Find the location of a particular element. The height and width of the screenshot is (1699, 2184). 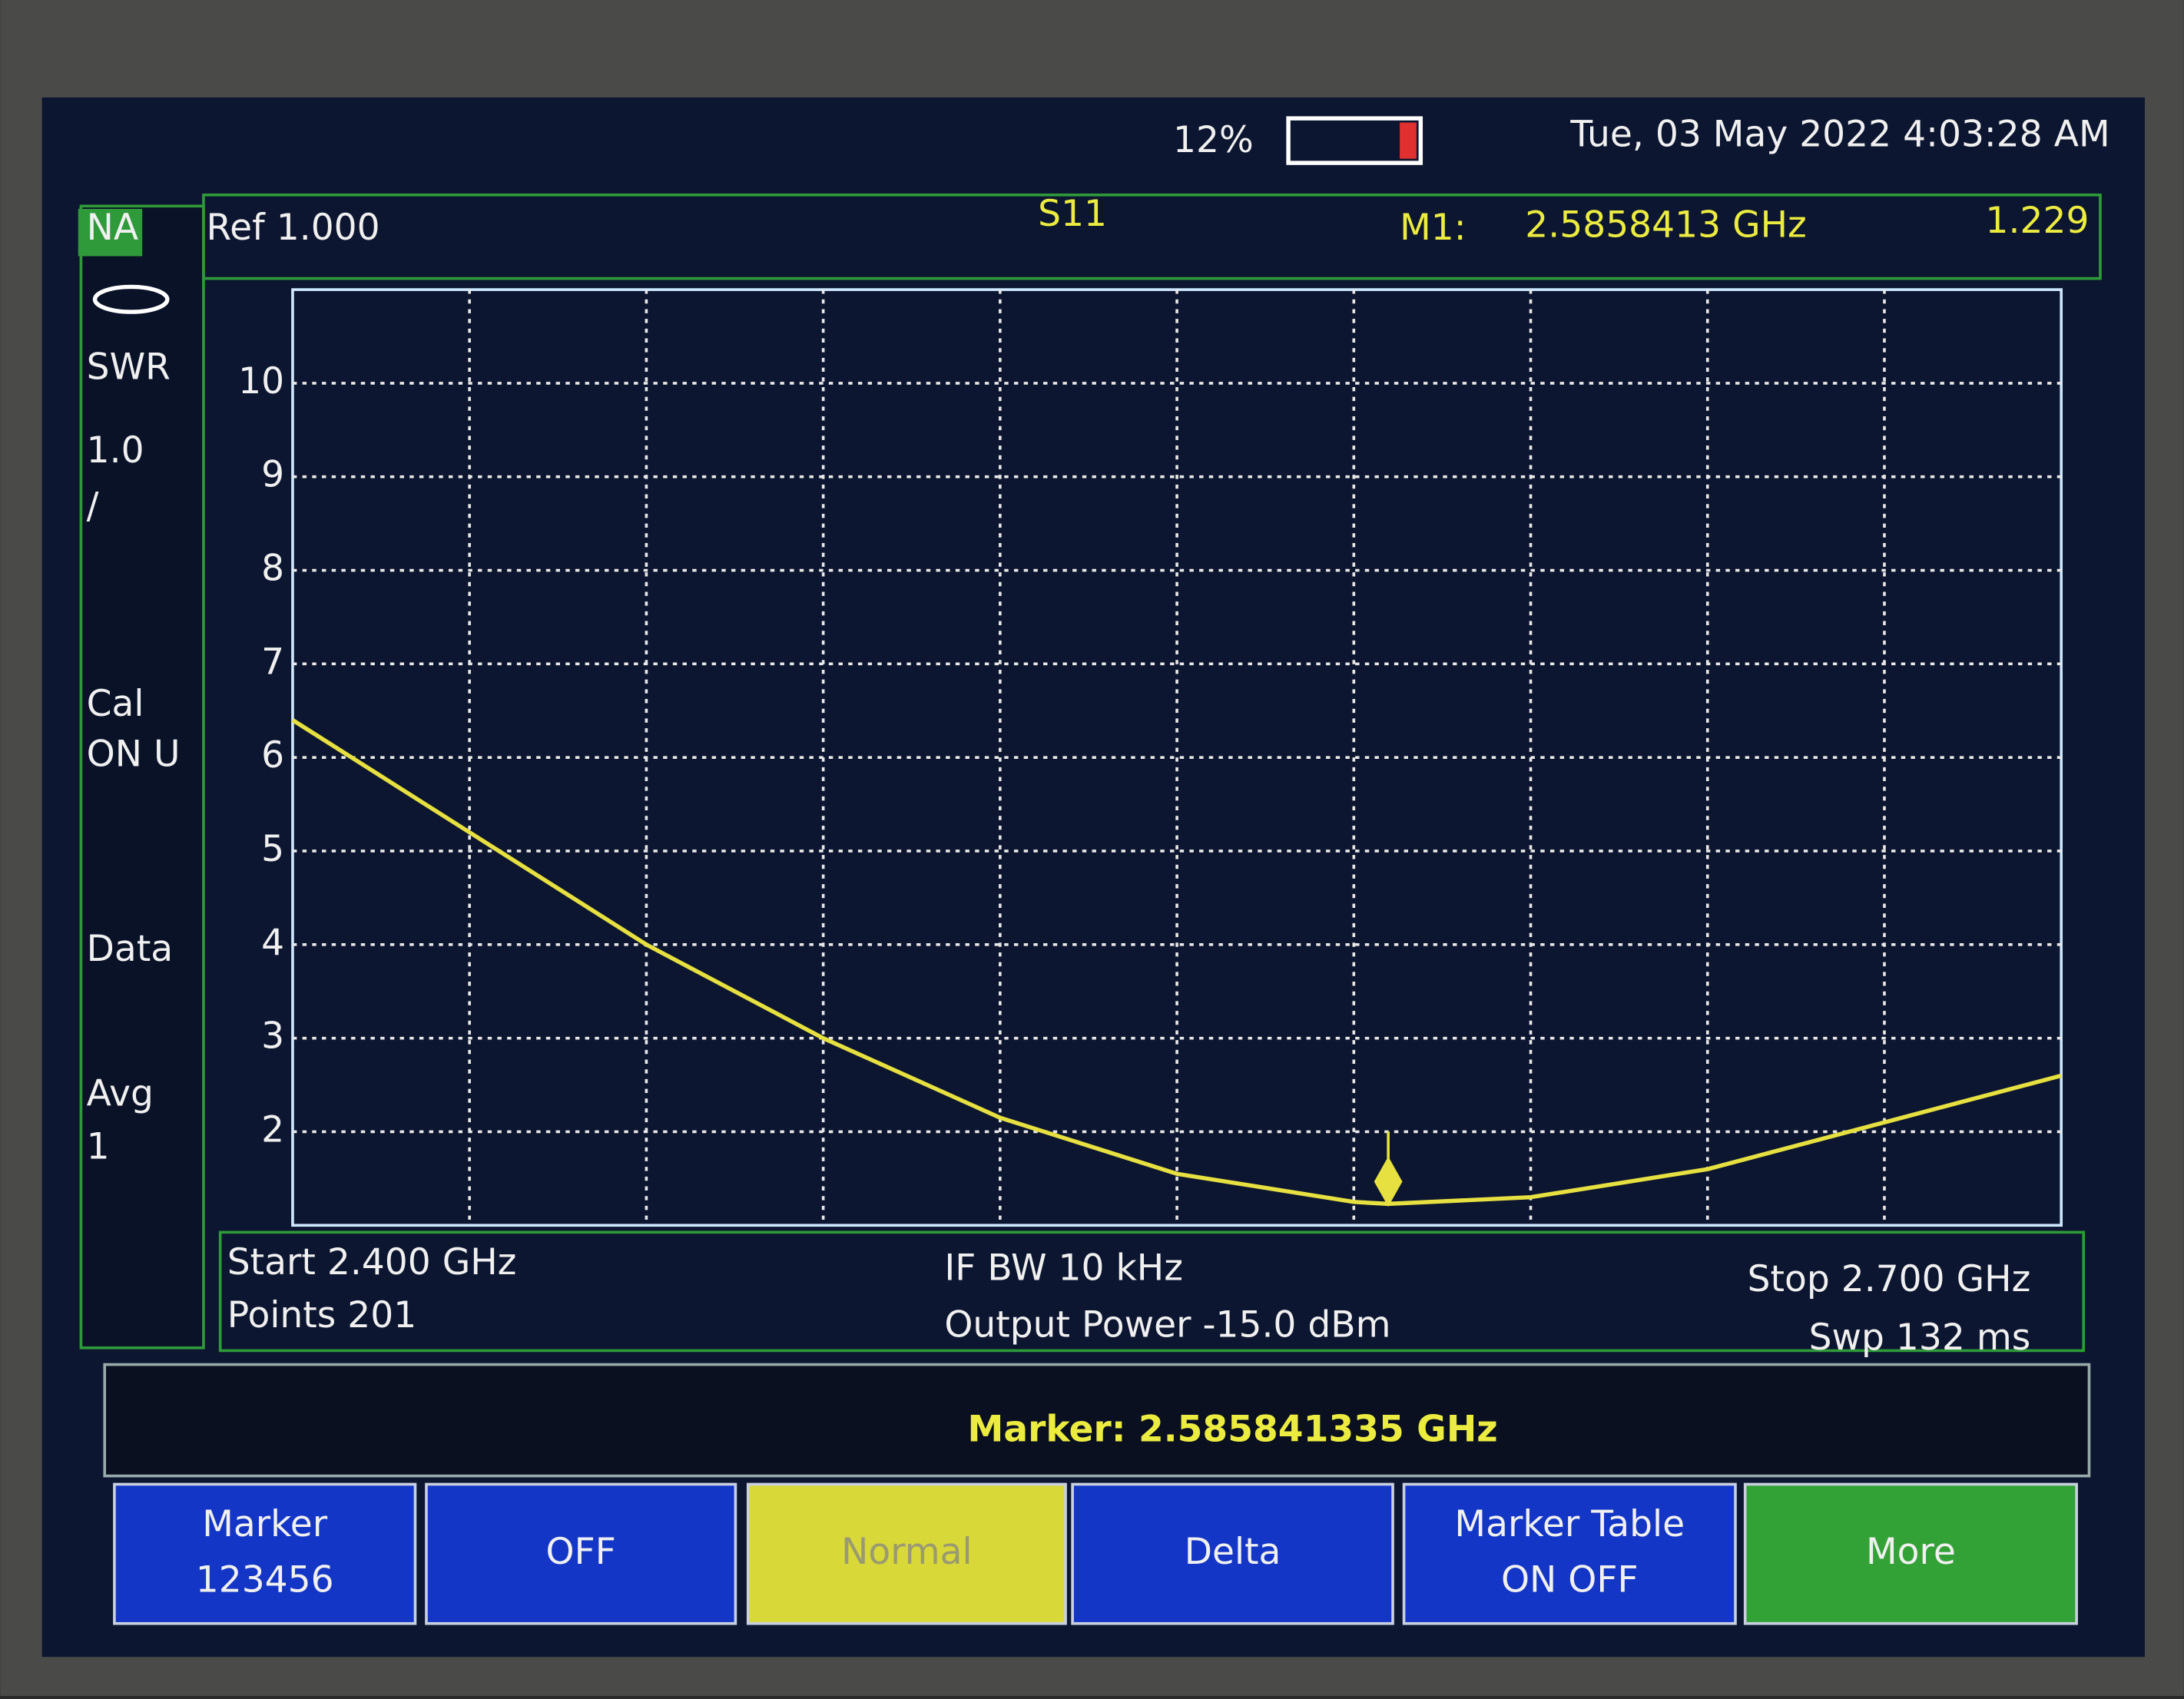

softkey-label: Delta is located at coordinates (1233, 1552).